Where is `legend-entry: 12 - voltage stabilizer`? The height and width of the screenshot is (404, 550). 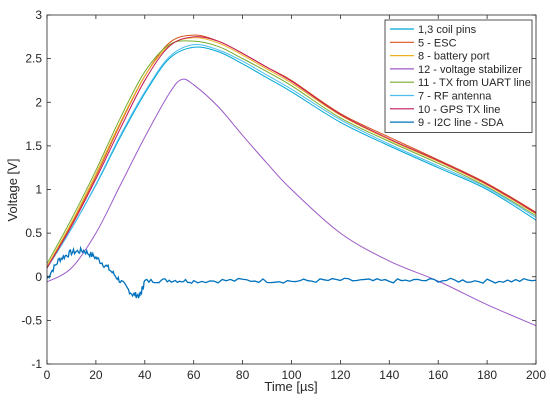
legend-entry: 12 - voltage stabilizer is located at coordinates (470, 70).